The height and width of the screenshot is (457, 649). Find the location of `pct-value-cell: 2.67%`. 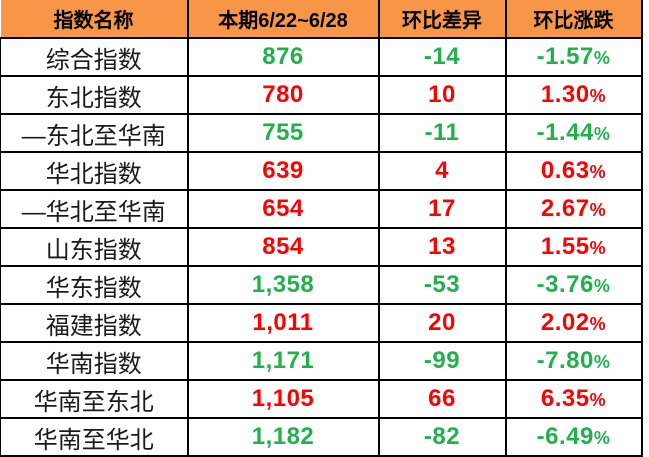

pct-value-cell: 2.67% is located at coordinates (573, 209).